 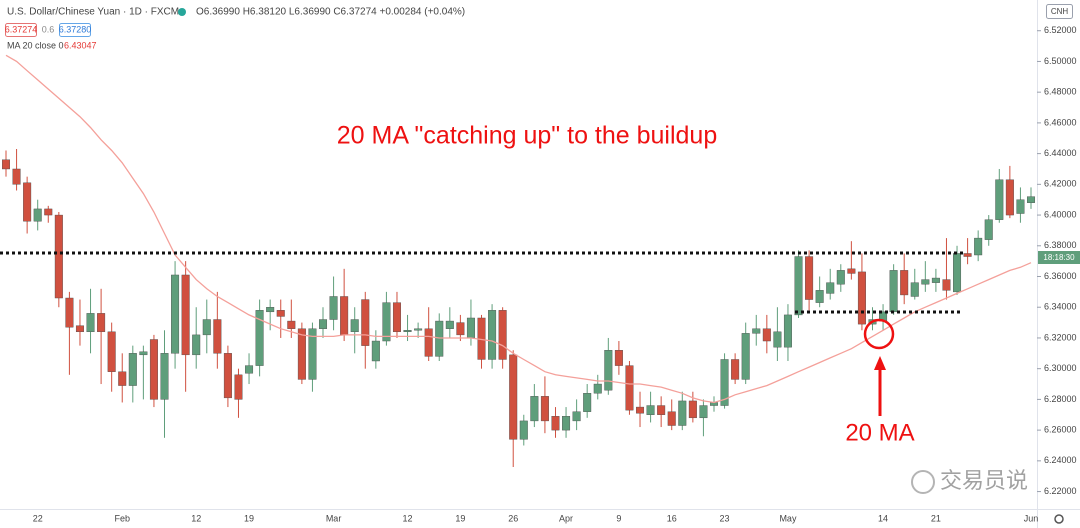 I want to click on countdown: 18:18:30, so click(x=1059, y=257).